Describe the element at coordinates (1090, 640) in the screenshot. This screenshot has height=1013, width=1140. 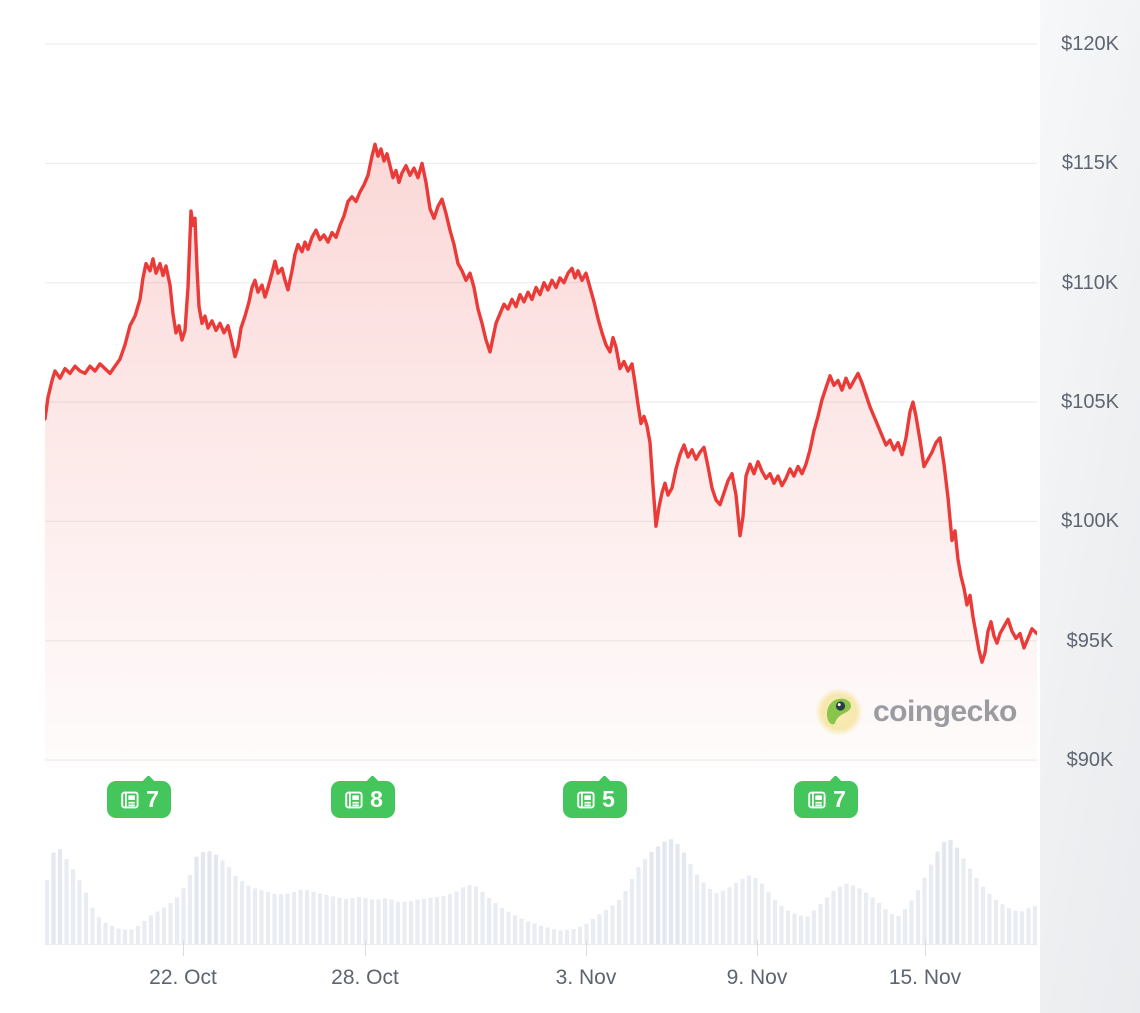
I see `y-axis-label: $95K` at that location.